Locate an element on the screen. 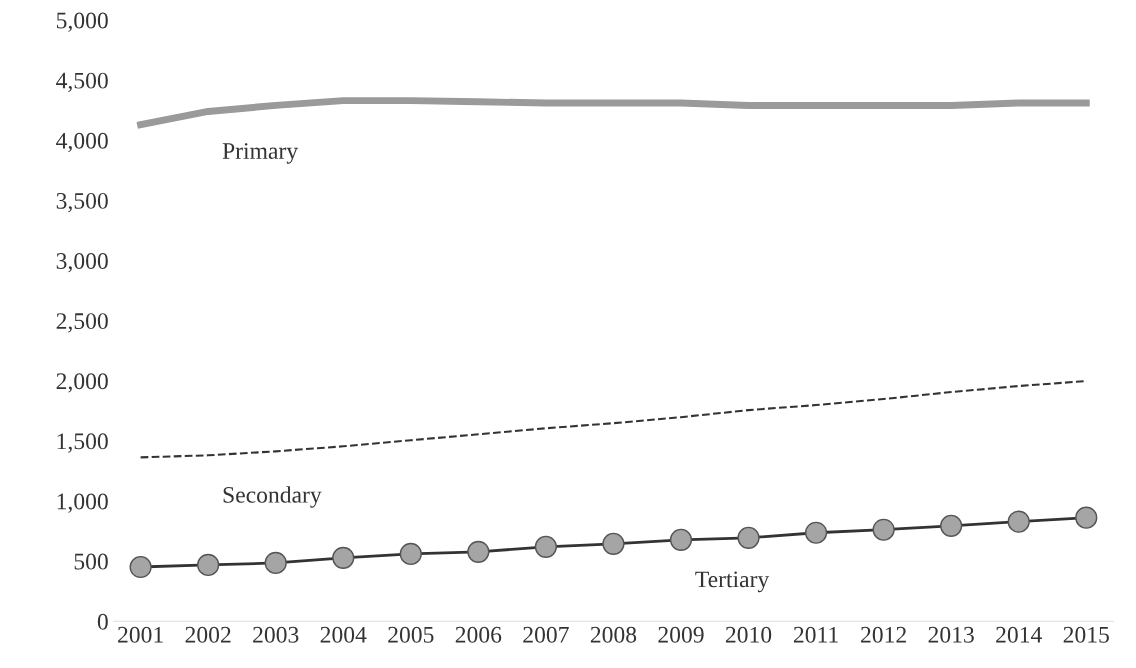  x-tick-label: 2015 is located at coordinates (1086, 634).